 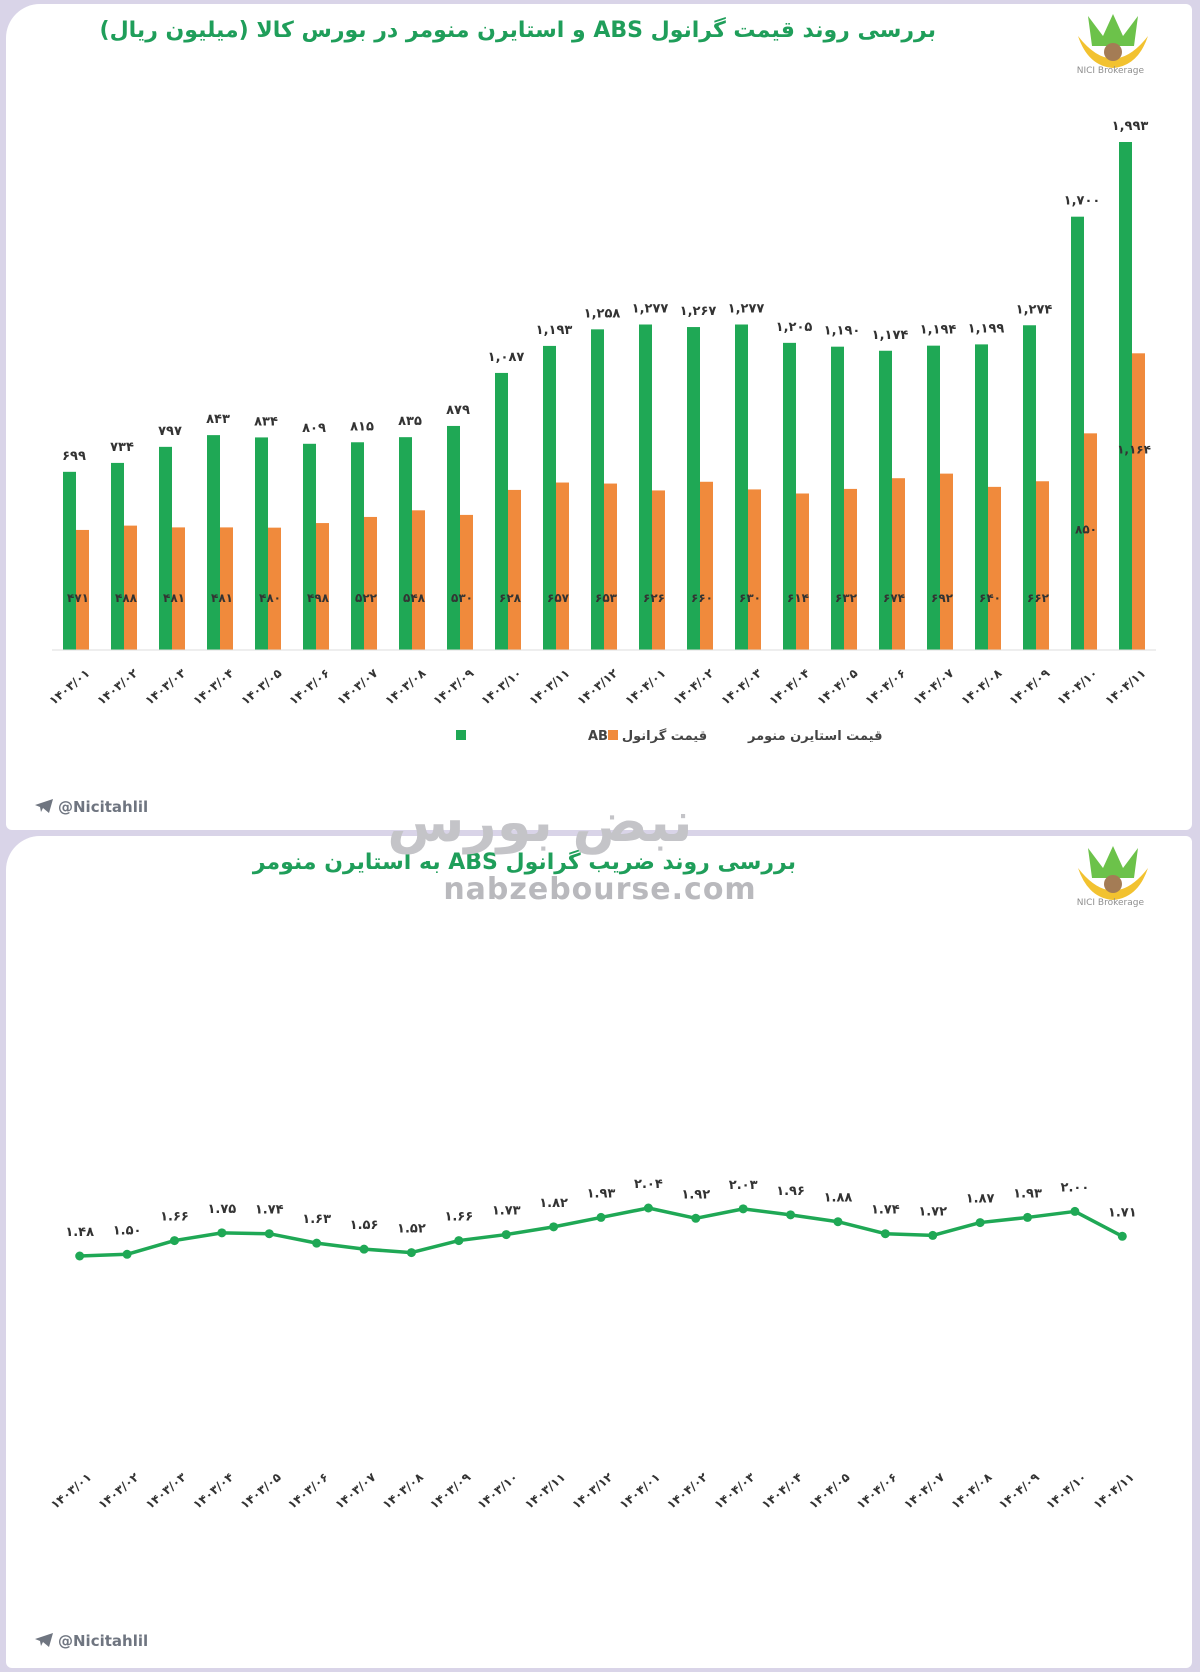 I want to click on logo-sub-text-bottom: NICI Brokerage, so click(x=1110, y=903).